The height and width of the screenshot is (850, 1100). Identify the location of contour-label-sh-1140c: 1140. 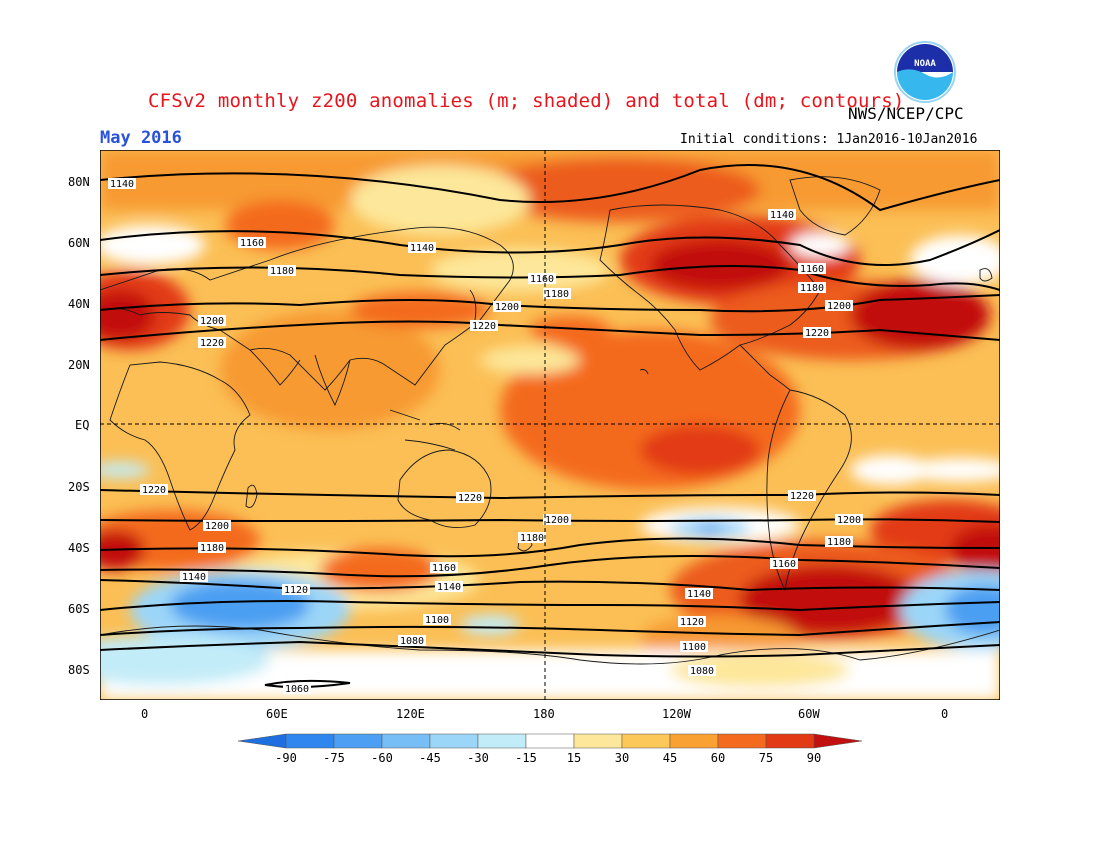
(699, 594).